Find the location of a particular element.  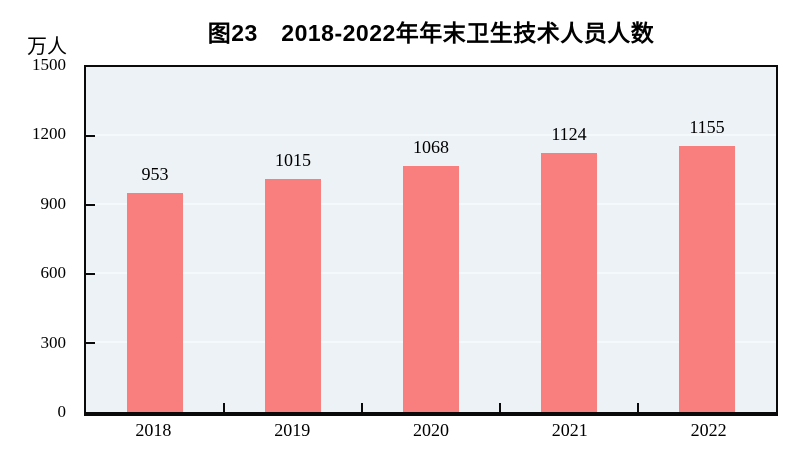

y-axis-tick-labels: 0 300 600 900 1200 1500 is located at coordinates (38, 238).